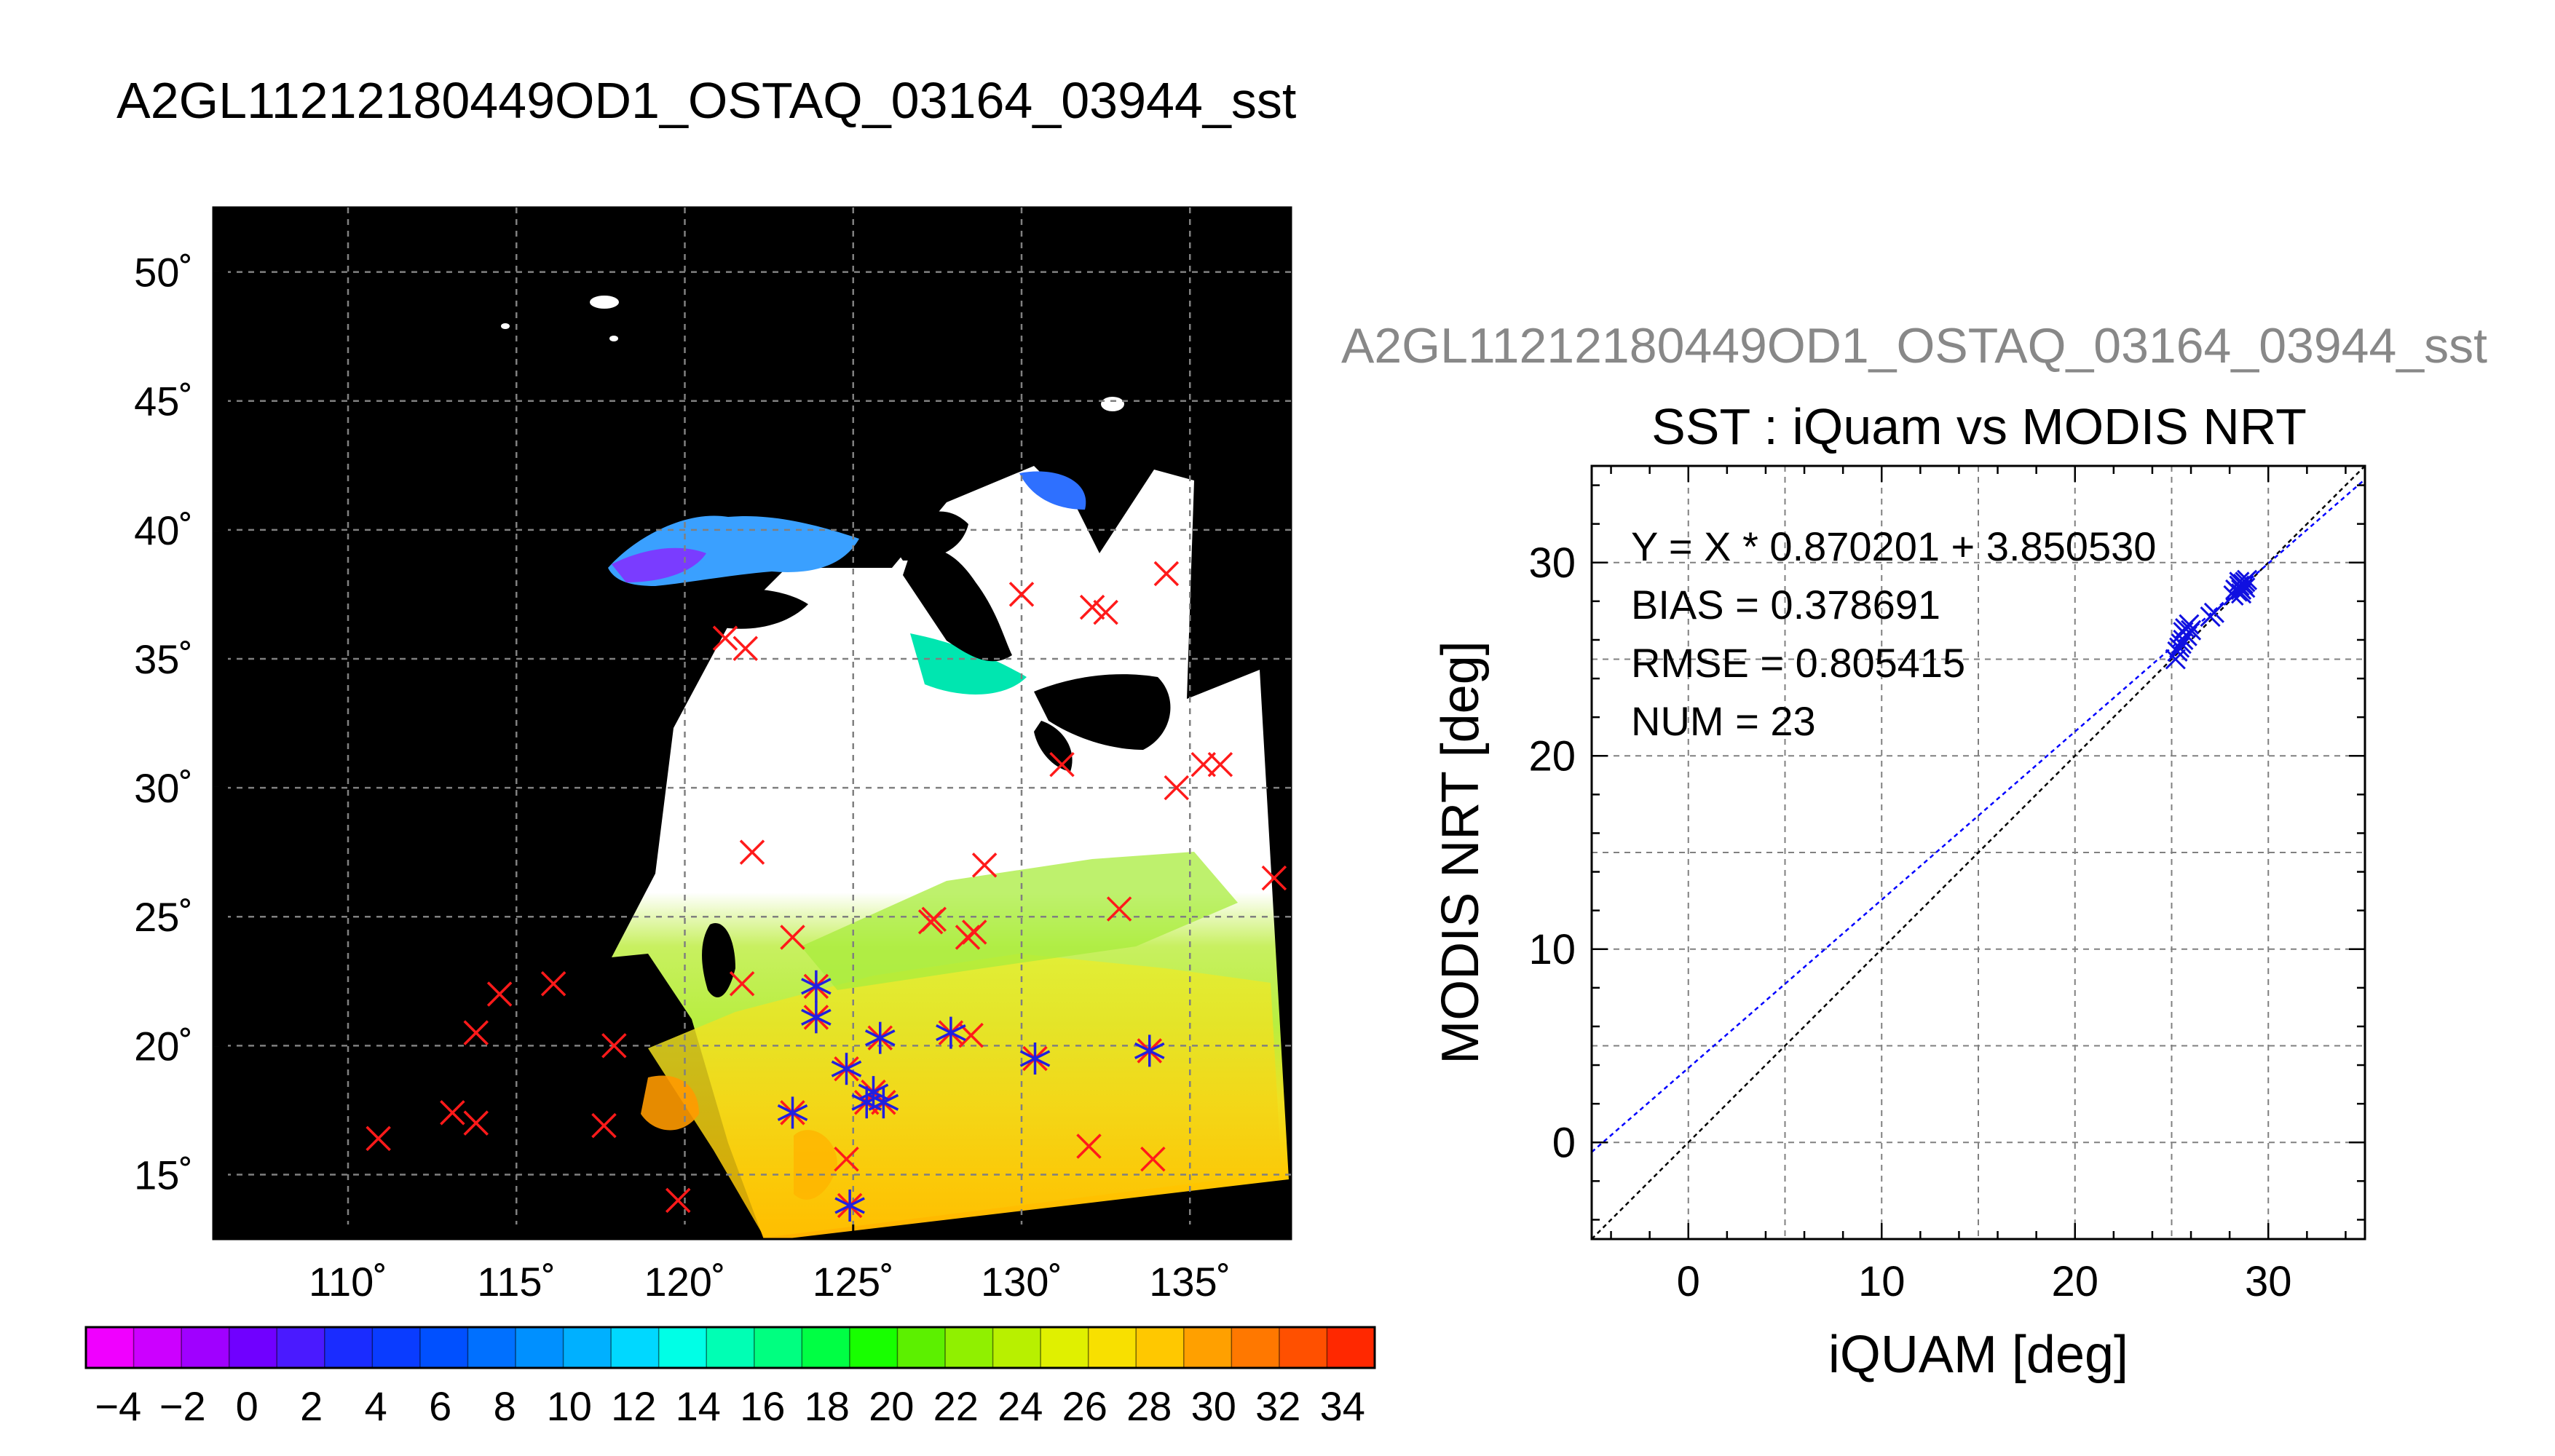 The image size is (2555, 1456). I want to click on map-lat-label: 35˚, so click(163, 659).